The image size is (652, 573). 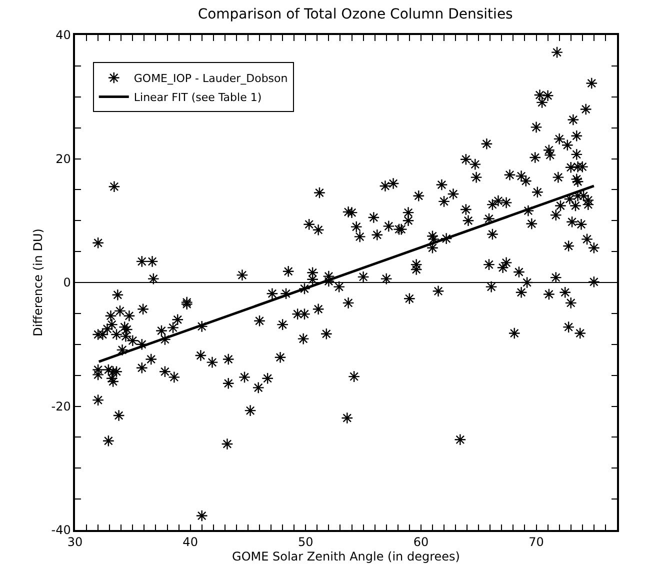 I want to click on x-tick-label: 70, so click(x=536, y=542).